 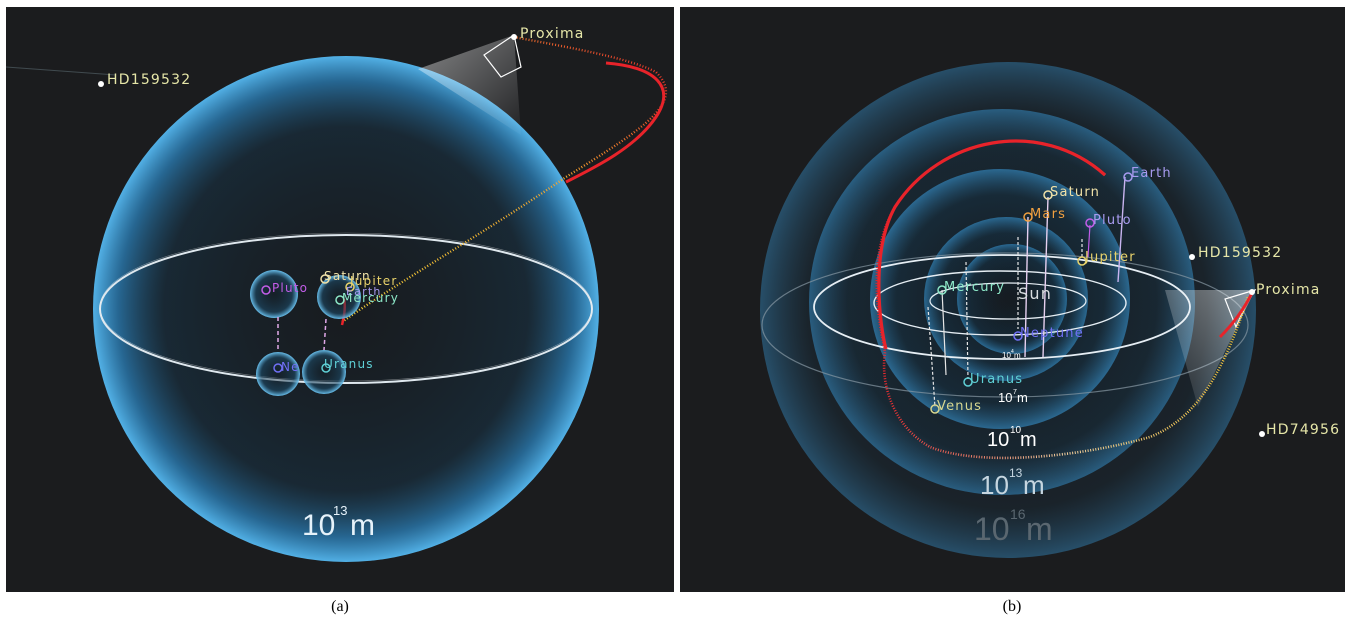 What do you see at coordinates (959, 406) in the screenshot?
I see `venus-label: Venus` at bounding box center [959, 406].